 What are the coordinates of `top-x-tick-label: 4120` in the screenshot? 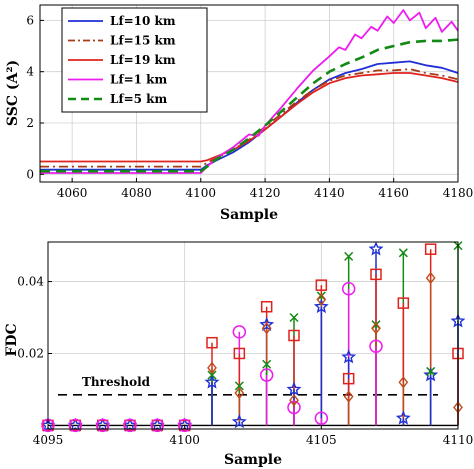 It's located at (265, 193).